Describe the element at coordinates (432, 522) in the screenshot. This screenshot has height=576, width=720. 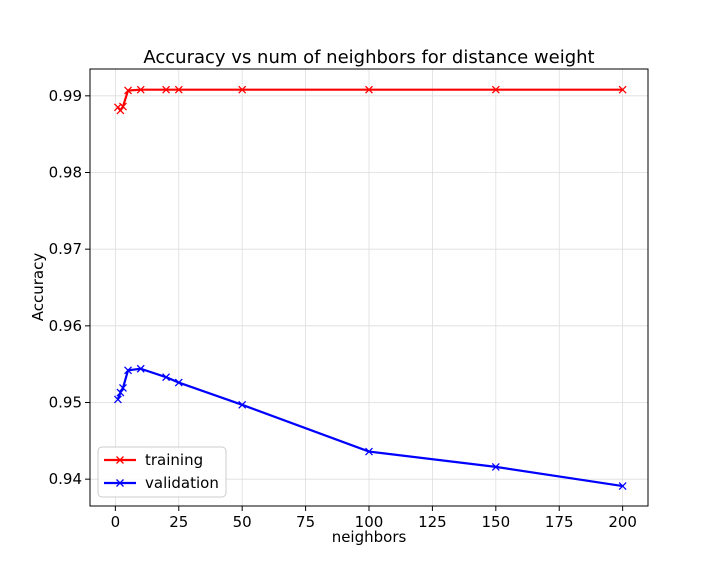
I see `x-tick-label: 125` at that location.